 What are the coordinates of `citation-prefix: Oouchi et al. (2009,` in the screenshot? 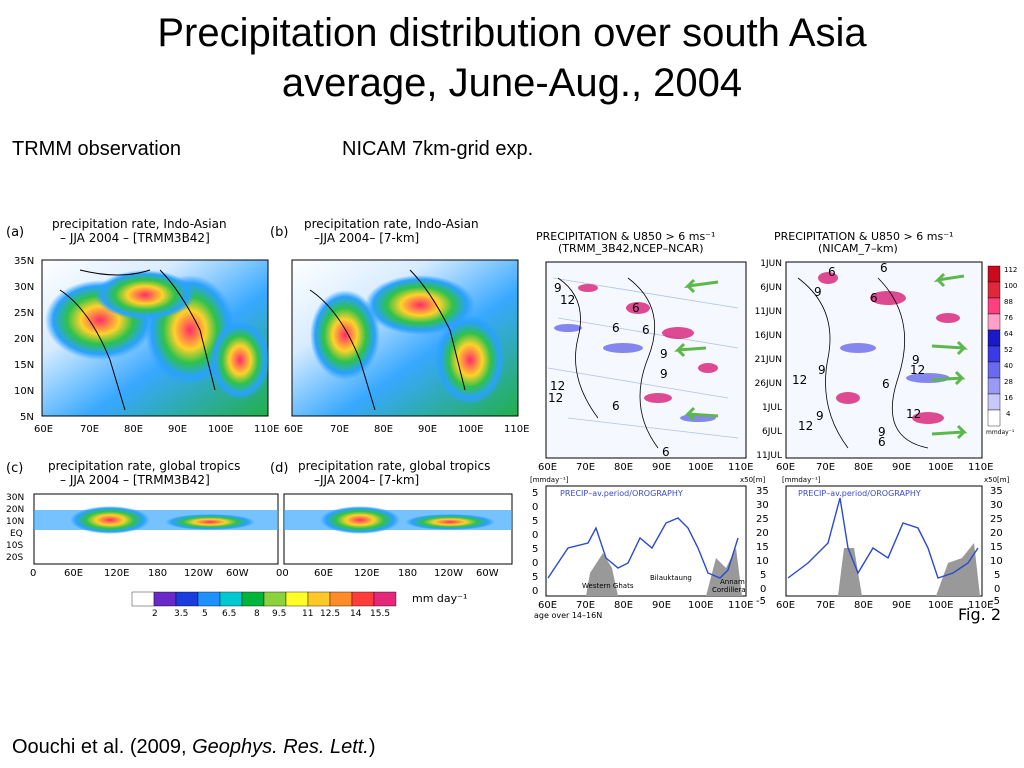 It's located at (102, 747).